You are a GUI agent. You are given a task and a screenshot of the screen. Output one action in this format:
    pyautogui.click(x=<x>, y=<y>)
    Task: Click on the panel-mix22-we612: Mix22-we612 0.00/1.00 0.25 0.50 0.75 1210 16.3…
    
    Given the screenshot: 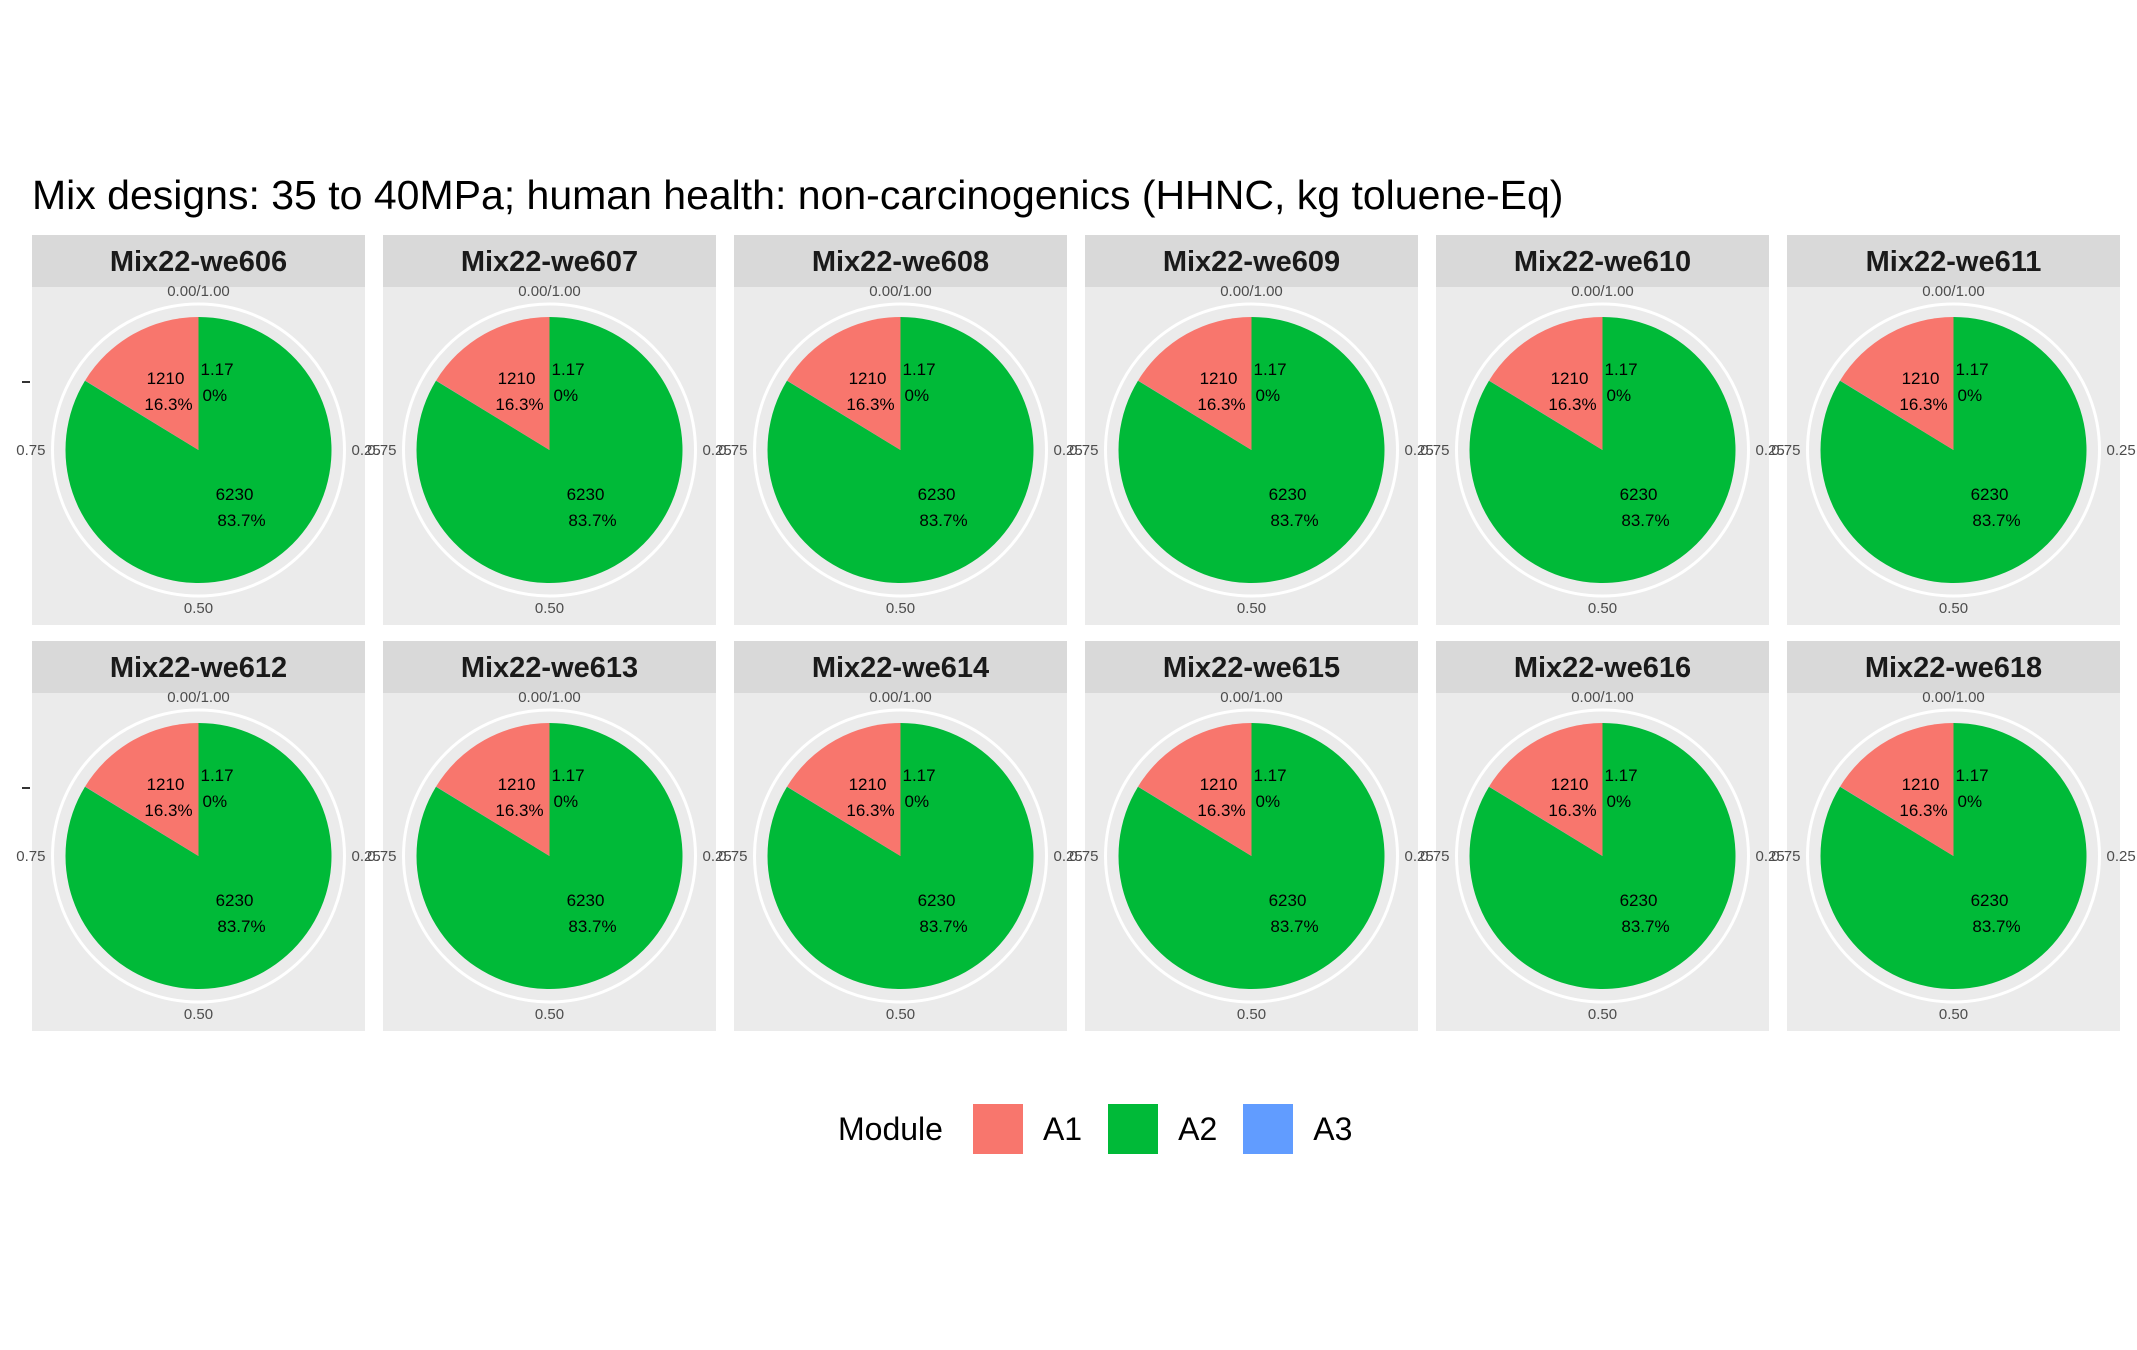 What is the action you would take?
    pyautogui.click(x=198, y=836)
    